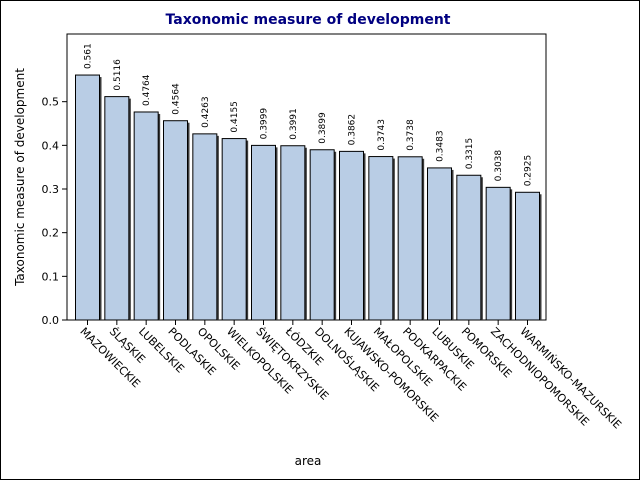 Image resolution: width=640 pixels, height=480 pixels. Describe the element at coordinates (51, 233) in the screenshot. I see `y-tick-label: 0.2` at that location.